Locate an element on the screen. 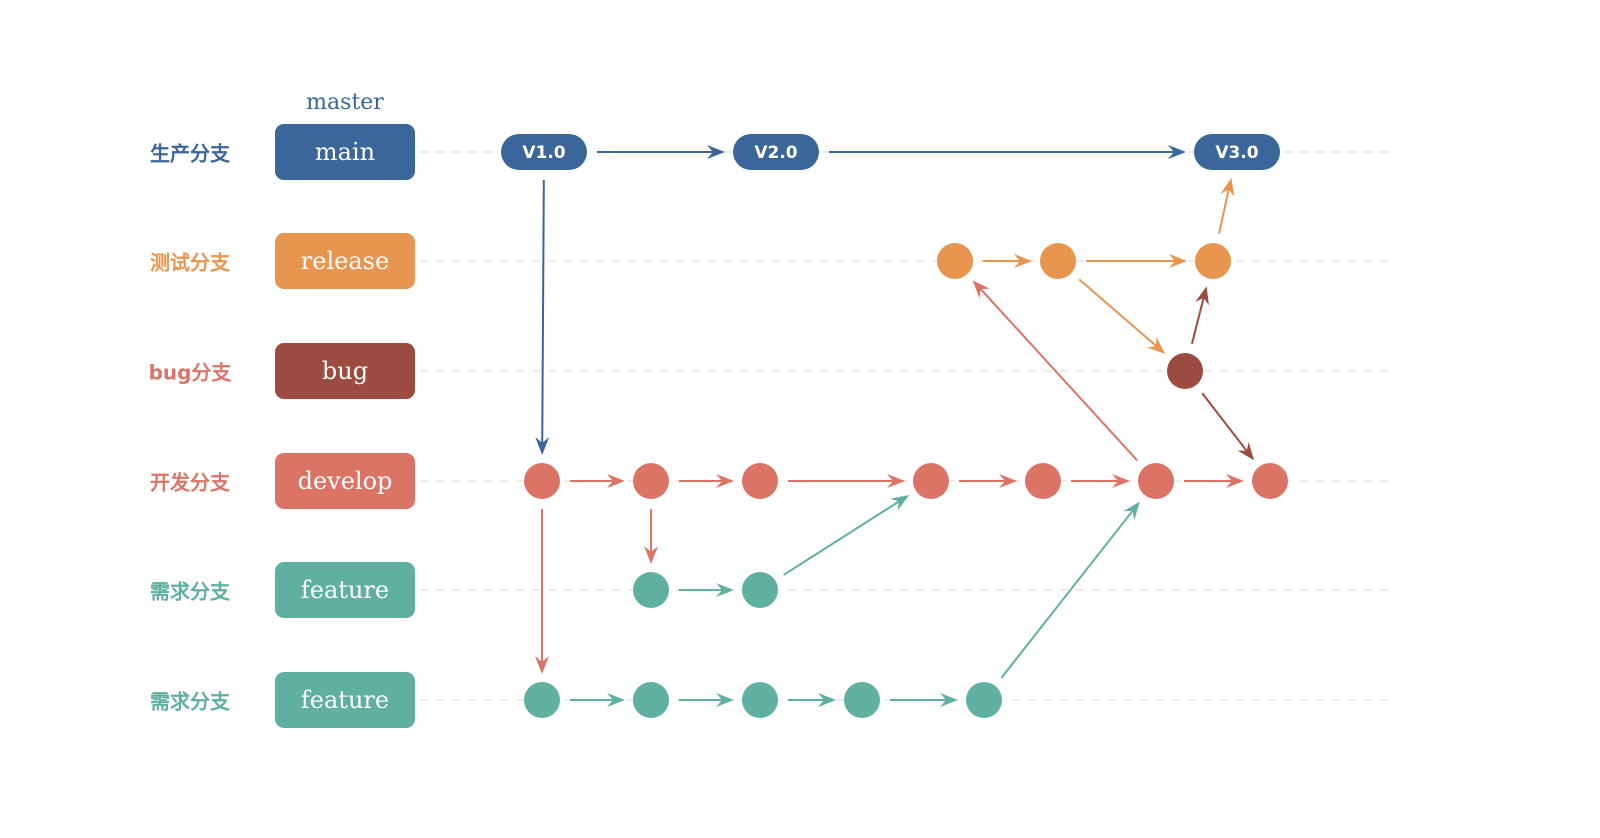 This screenshot has width=1600, height=838. commit-node-r2 is located at coordinates (1058, 261).